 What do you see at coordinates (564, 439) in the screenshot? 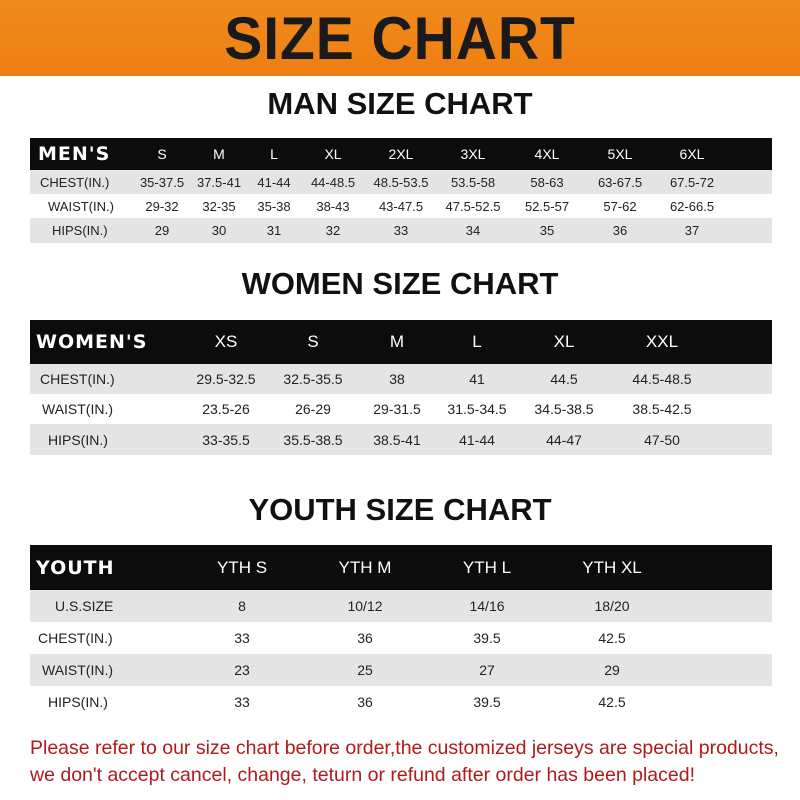
I see `table-cell: 44-47` at bounding box center [564, 439].